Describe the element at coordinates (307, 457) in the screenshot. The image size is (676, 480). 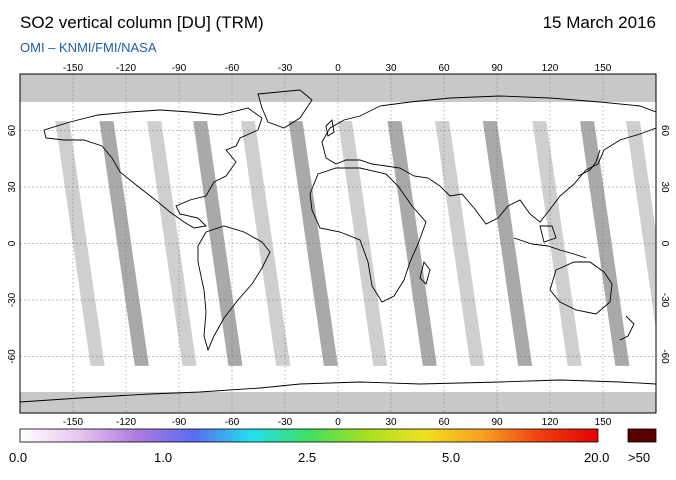
I see `colorbar-label-2: 2.5` at that location.